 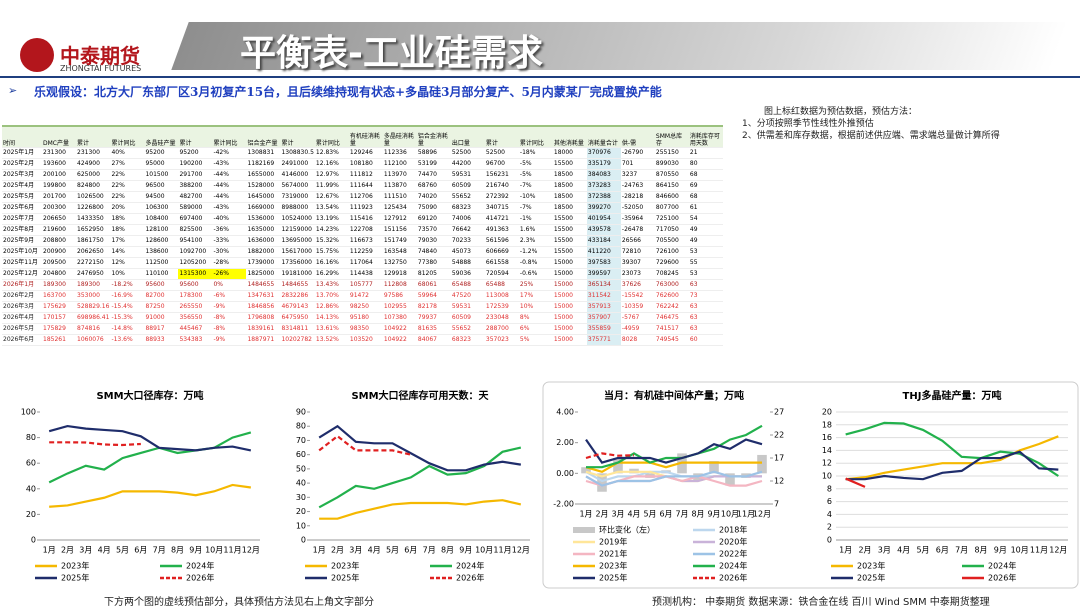 I want to click on table-cell: -8%, so click(x=229, y=329).